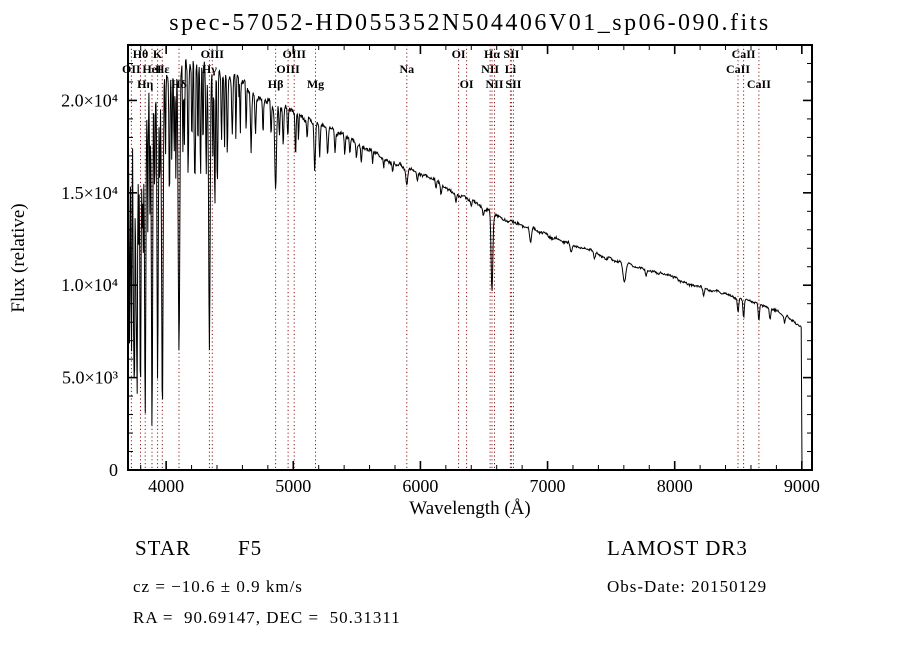 The width and height of the screenshot is (900, 649). Describe the element at coordinates (420, 486) in the screenshot. I see `x-tick-label: 6000` at that location.